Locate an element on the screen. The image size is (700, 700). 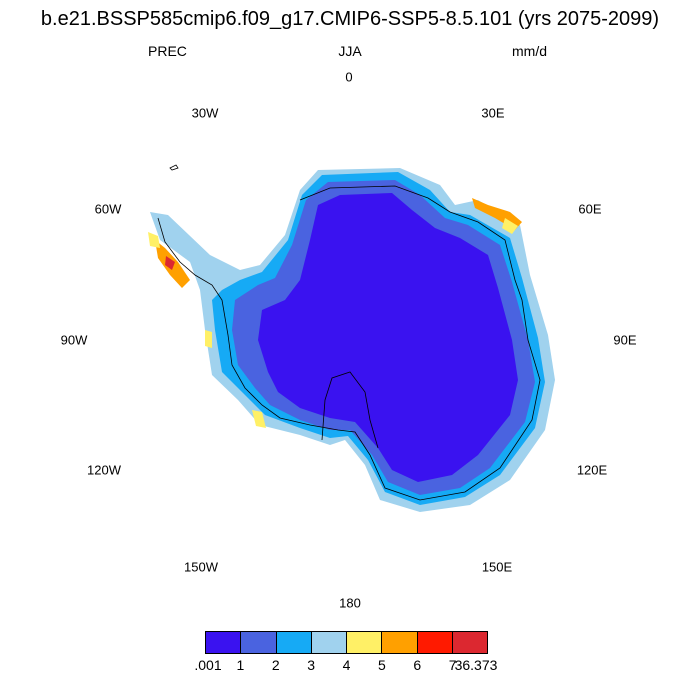
lon-label-150e: 150E is located at coordinates (497, 567).